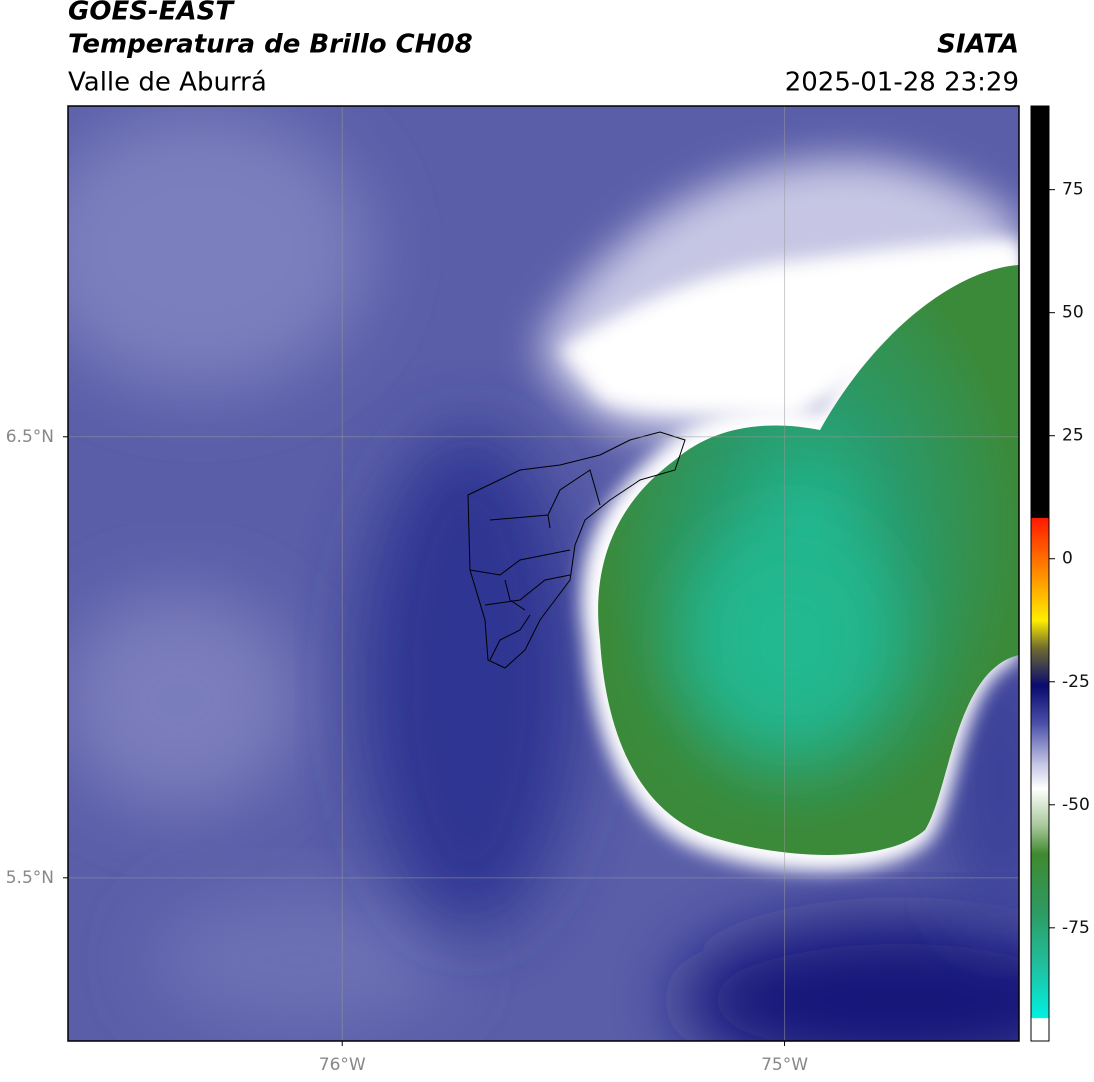  Describe the element at coordinates (784, 1065) in the screenshot. I see `x-tick-label: 75°W` at that location.